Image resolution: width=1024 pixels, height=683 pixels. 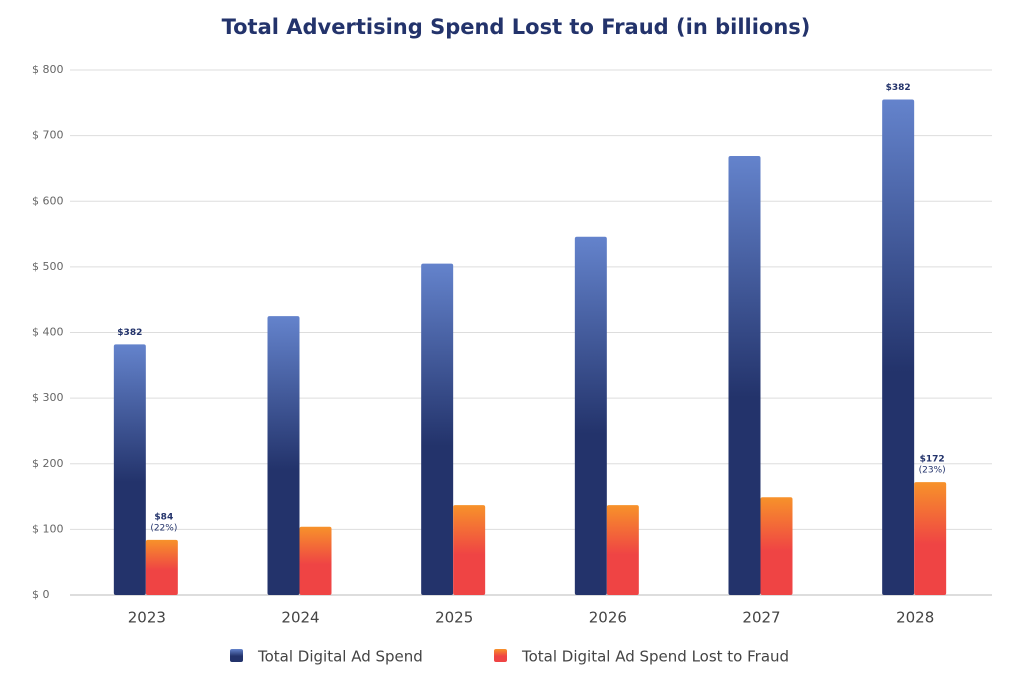 What do you see at coordinates (898, 88) in the screenshot?
I see `annotation: $382` at bounding box center [898, 88].